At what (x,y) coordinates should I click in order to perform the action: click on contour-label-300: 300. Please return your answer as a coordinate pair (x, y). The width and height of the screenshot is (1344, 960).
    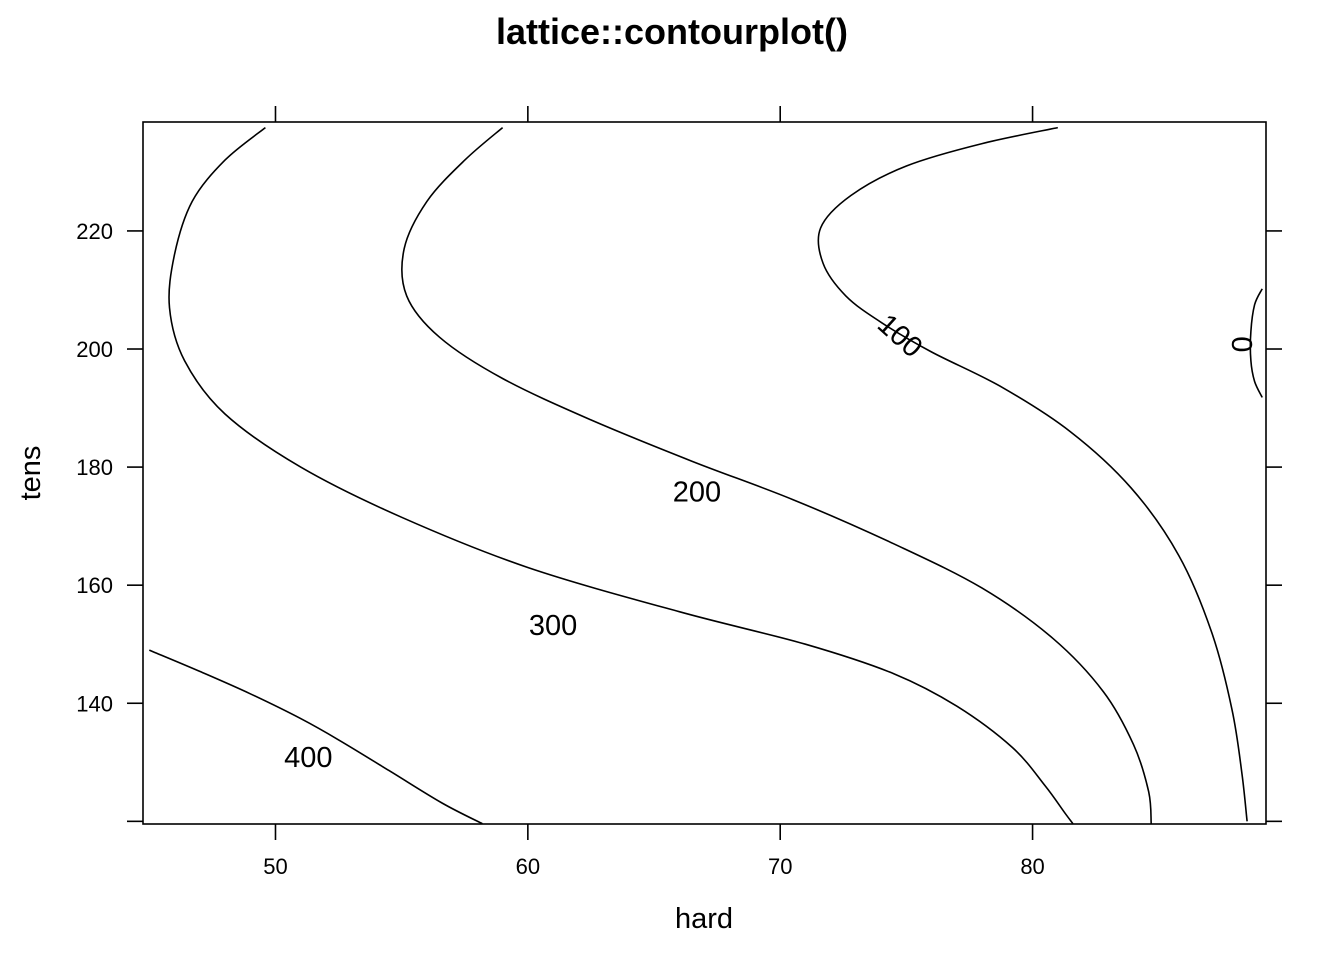
    Looking at the image, I should click on (553, 626).